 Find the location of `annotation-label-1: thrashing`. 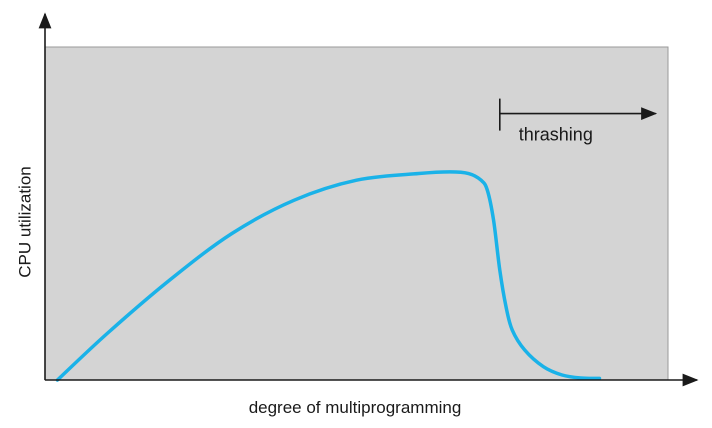

annotation-label-1: thrashing is located at coordinates (556, 135).